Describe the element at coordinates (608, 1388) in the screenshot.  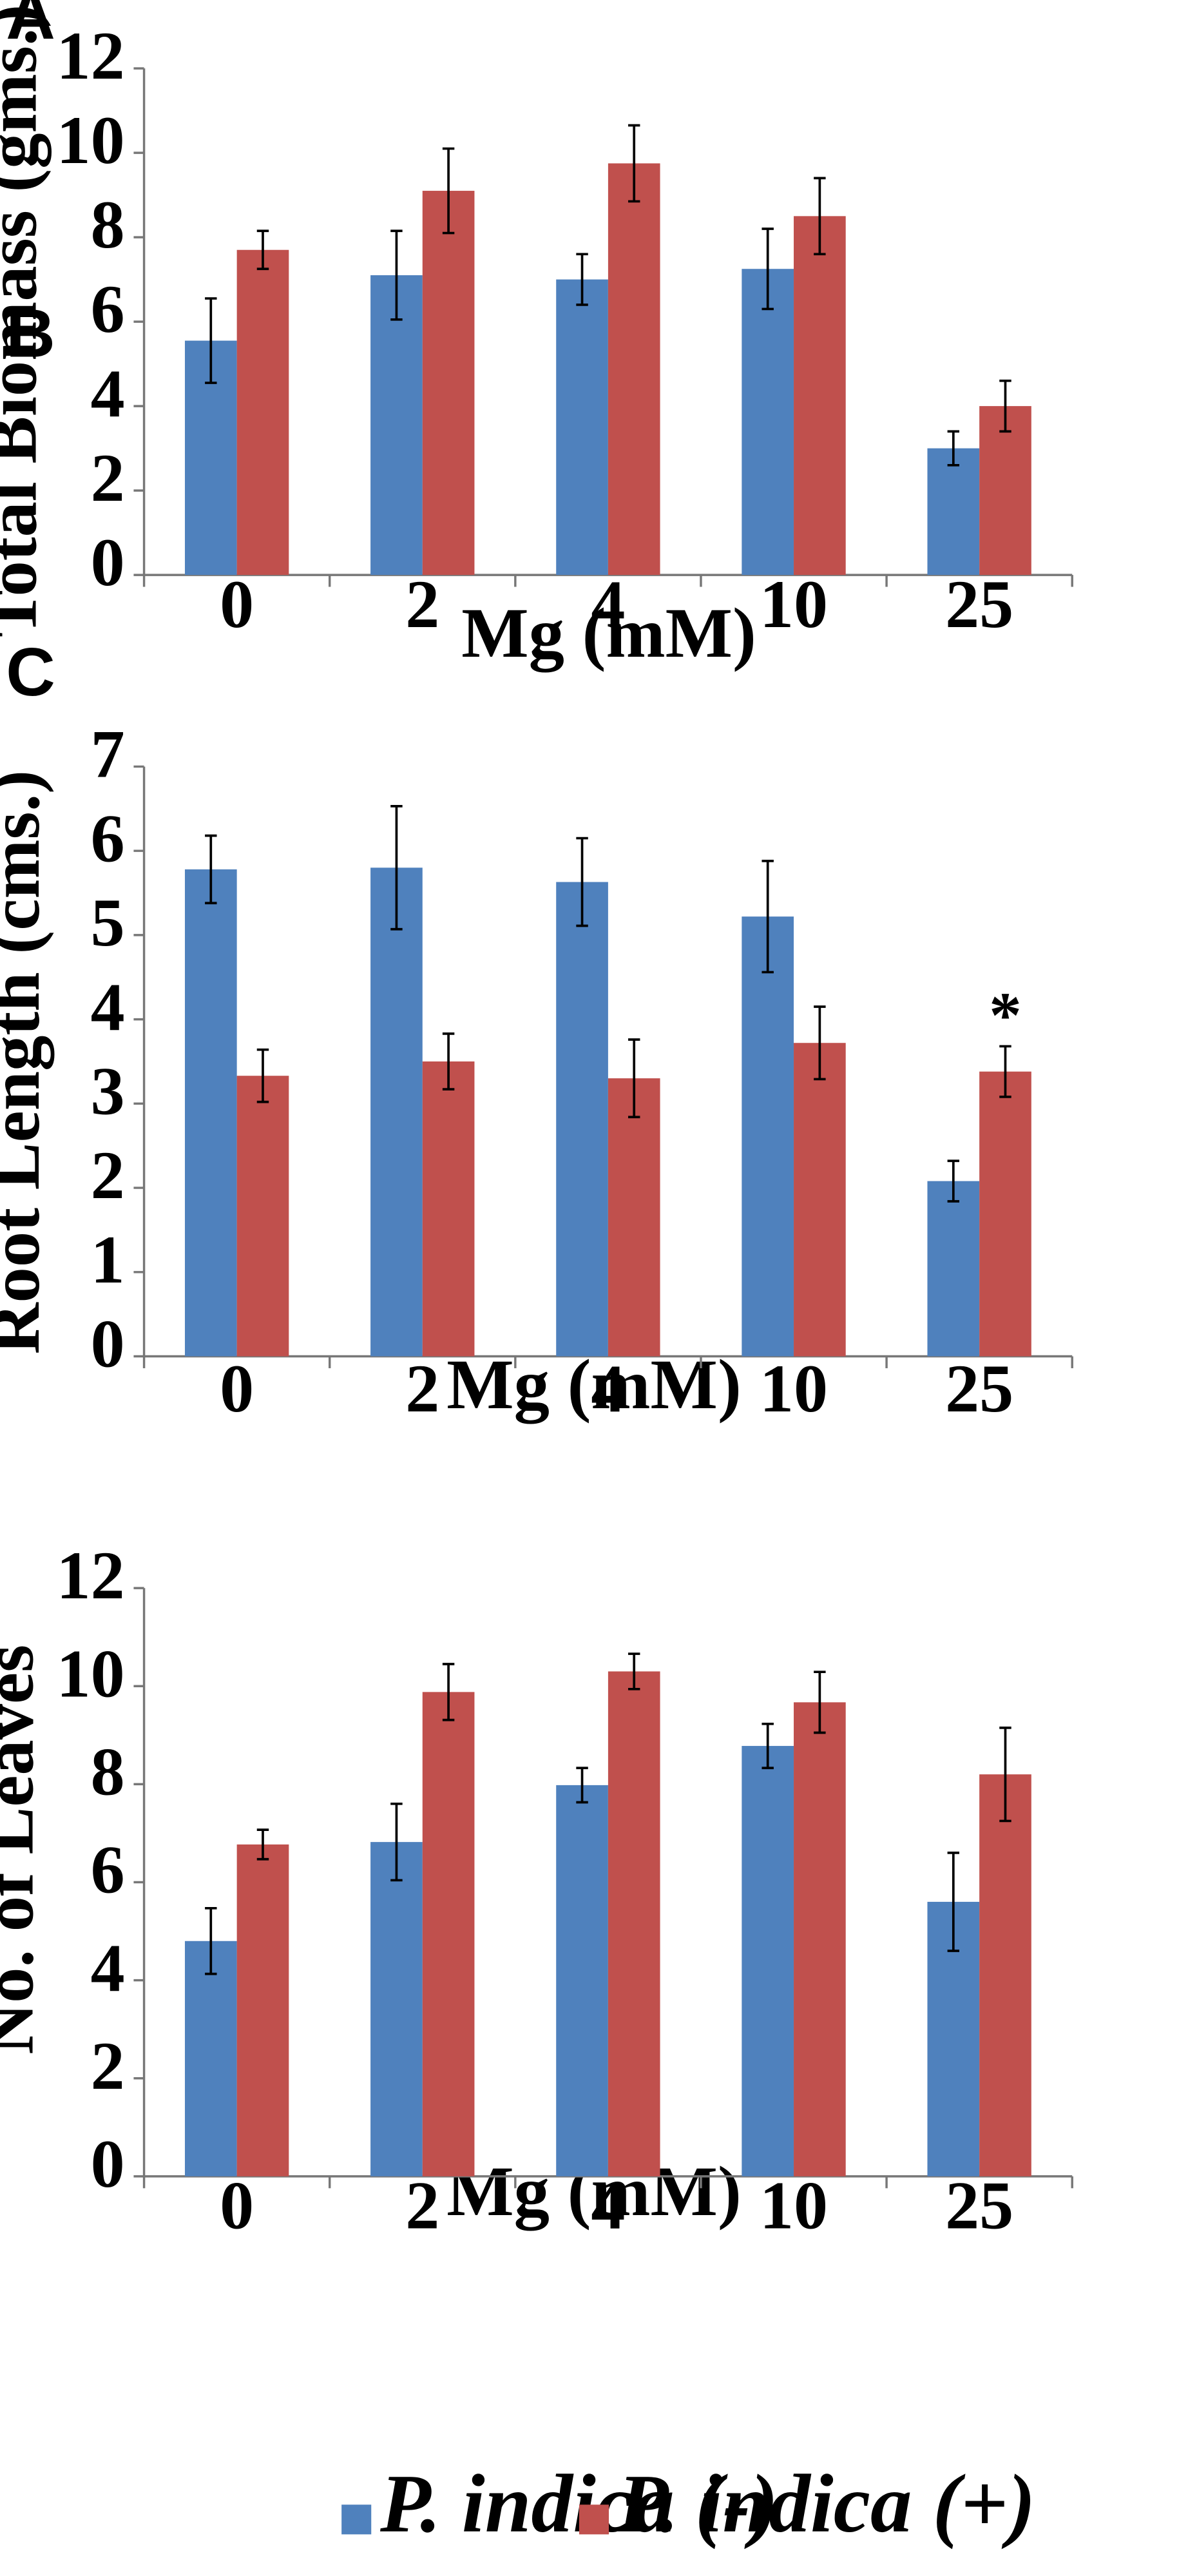
I see `panel-b-x-tick-label: 4` at that location.